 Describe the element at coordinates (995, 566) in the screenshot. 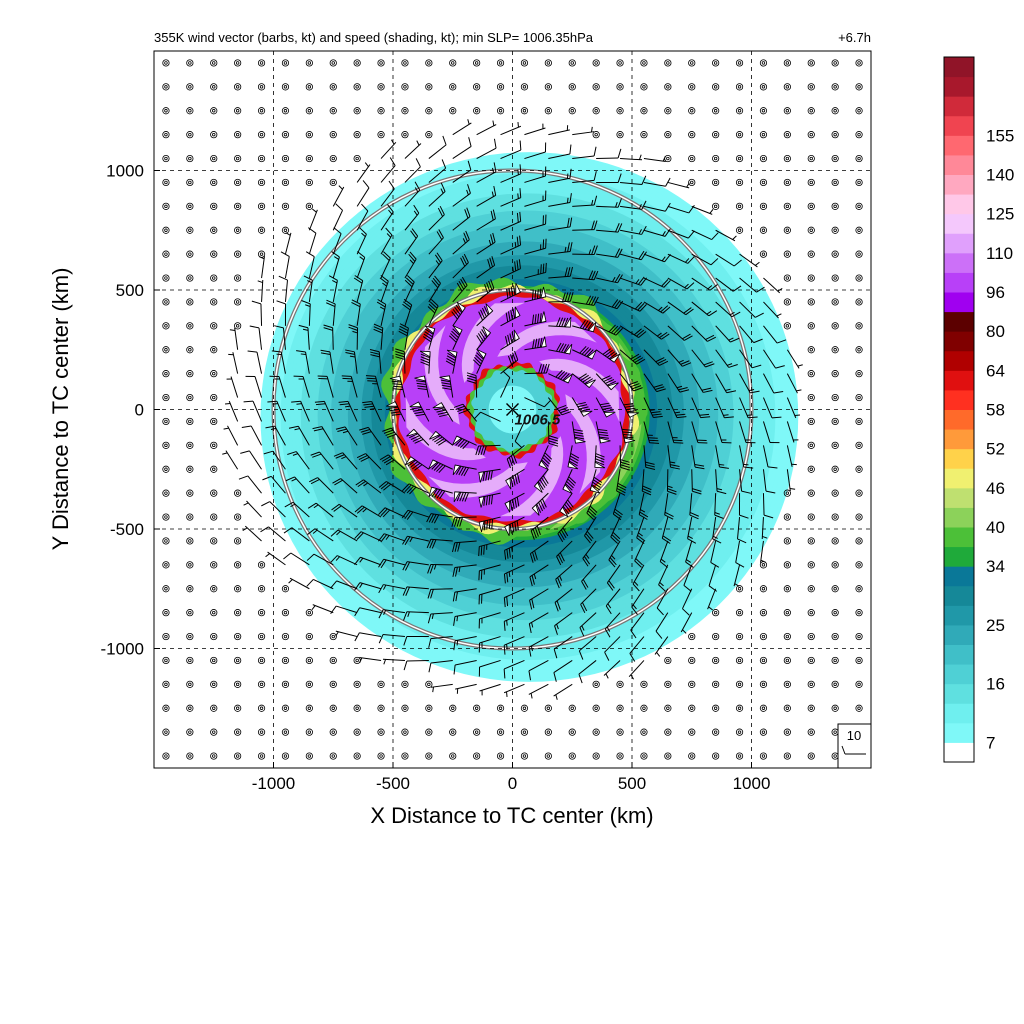

I see `colorbar-label: 34` at that location.